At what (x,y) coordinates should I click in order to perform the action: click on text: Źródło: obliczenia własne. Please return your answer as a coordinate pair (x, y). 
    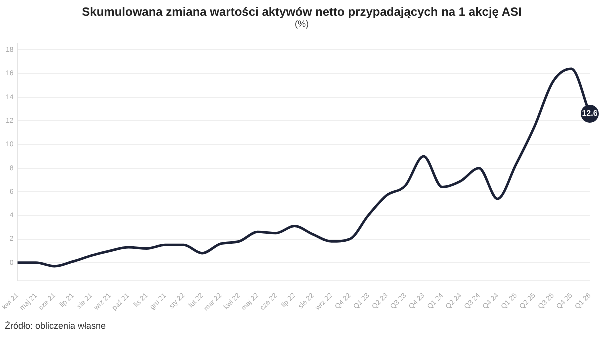
    Looking at the image, I should click on (55, 326).